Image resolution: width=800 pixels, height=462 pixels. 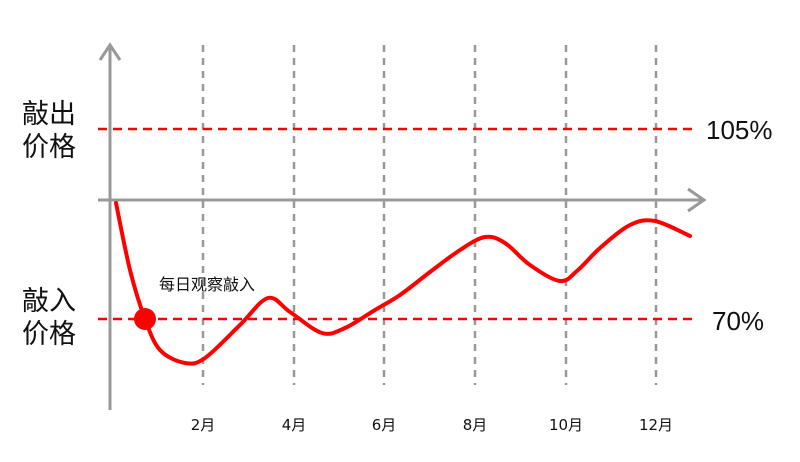 I want to click on knock-out-label-line2: 价格, so click(x=49, y=147).